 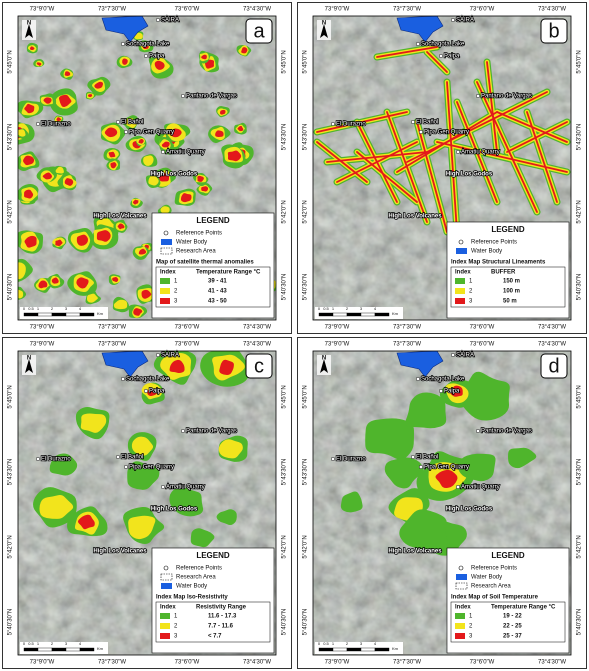 What do you see at coordinates (192, 598) in the screenshot?
I see `legend-map-title: Index Map Iso-Resistivity` at bounding box center [192, 598].